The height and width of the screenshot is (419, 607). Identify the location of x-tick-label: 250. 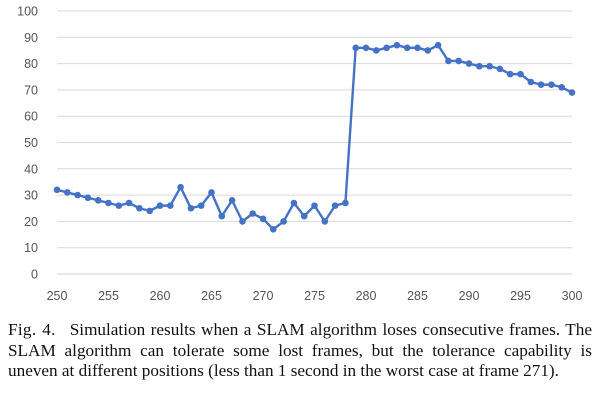
(57, 296).